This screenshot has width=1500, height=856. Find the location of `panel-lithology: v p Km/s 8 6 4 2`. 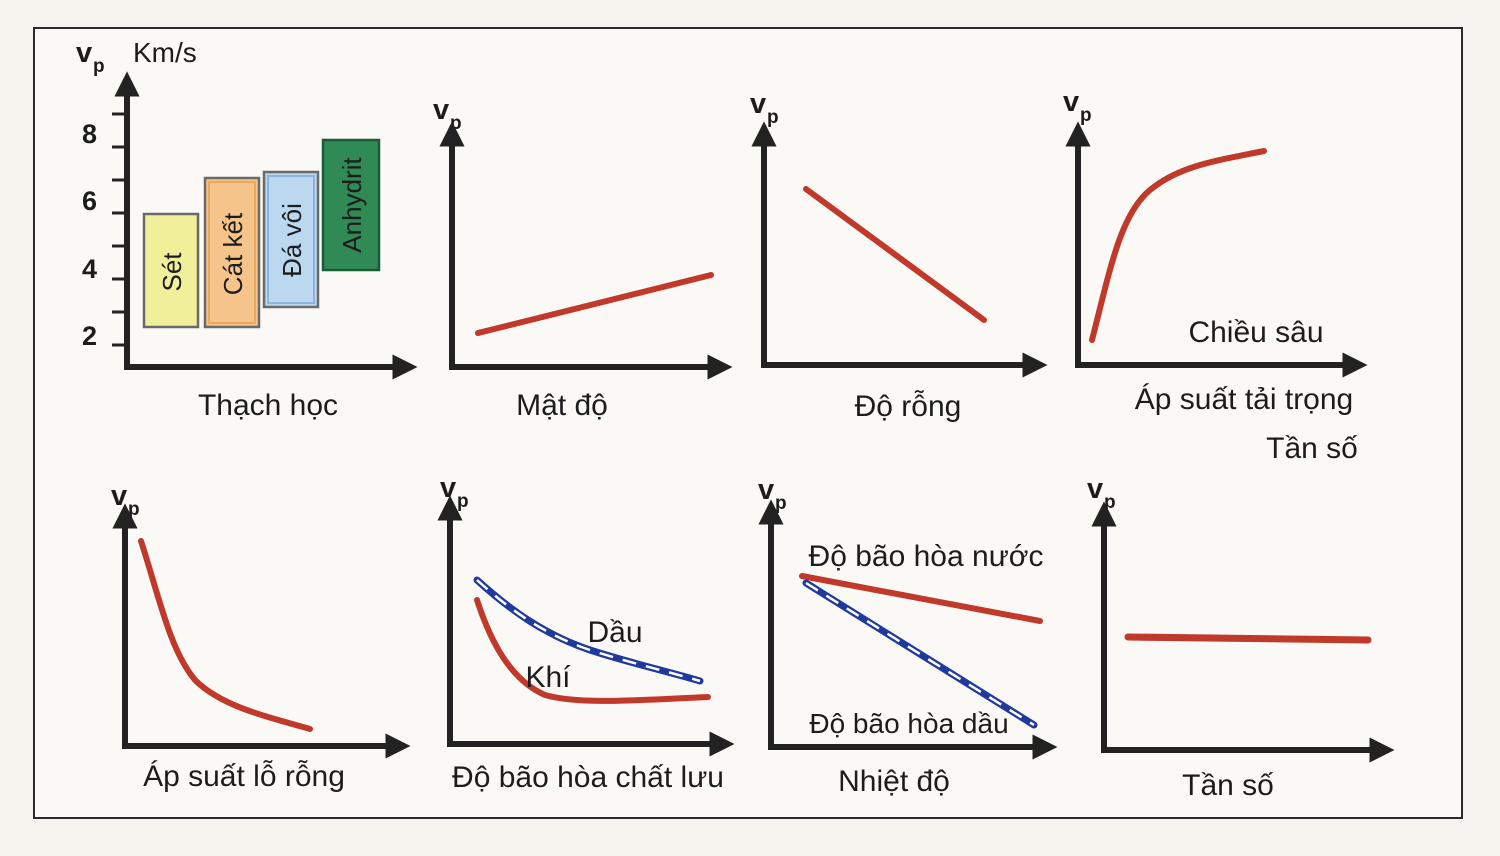

panel-lithology: v p Km/s 8 6 4 2 is located at coordinates (247, 229).